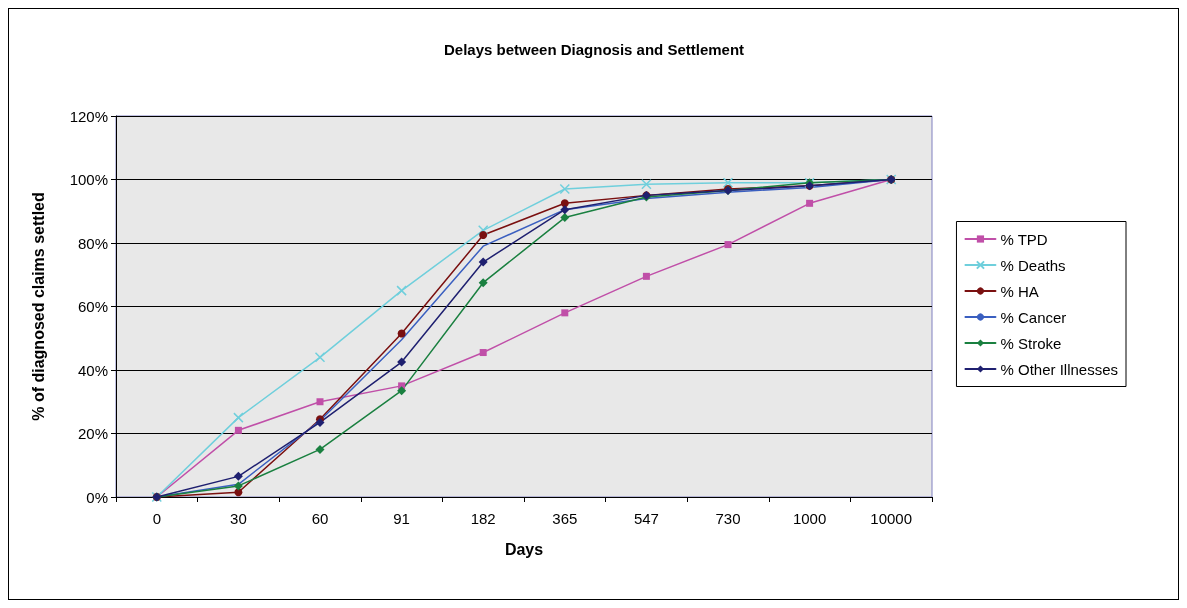  What do you see at coordinates (1024, 239) in the screenshot?
I see `legend-label: % TPD` at bounding box center [1024, 239].